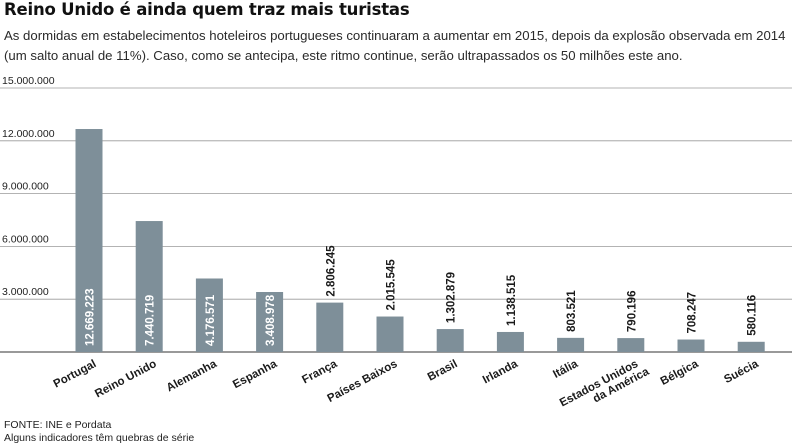  I want to click on x-tick-label: Brasil, so click(443, 371).